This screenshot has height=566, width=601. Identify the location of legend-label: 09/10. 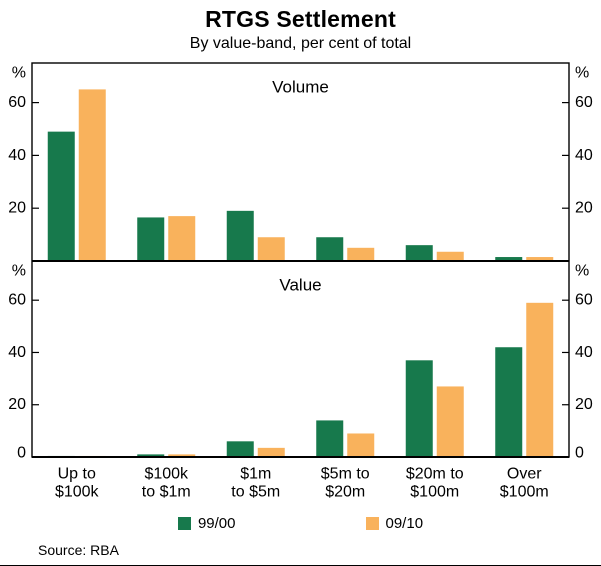
(404, 523).